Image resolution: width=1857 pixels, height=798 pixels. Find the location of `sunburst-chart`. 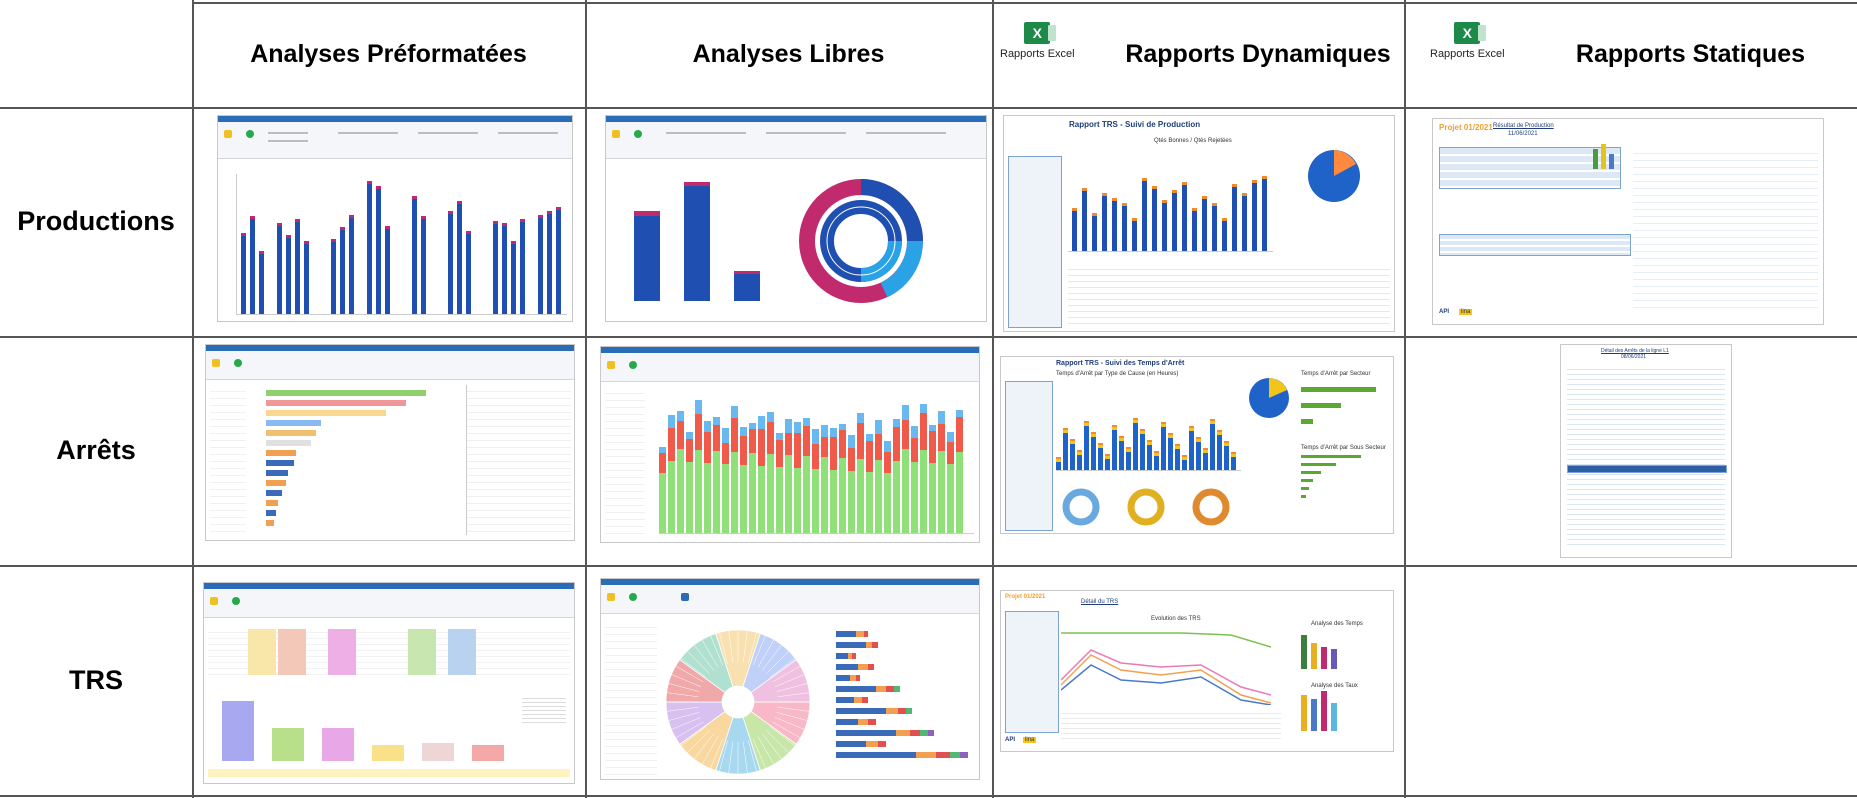

sunburst-chart is located at coordinates (738, 702).